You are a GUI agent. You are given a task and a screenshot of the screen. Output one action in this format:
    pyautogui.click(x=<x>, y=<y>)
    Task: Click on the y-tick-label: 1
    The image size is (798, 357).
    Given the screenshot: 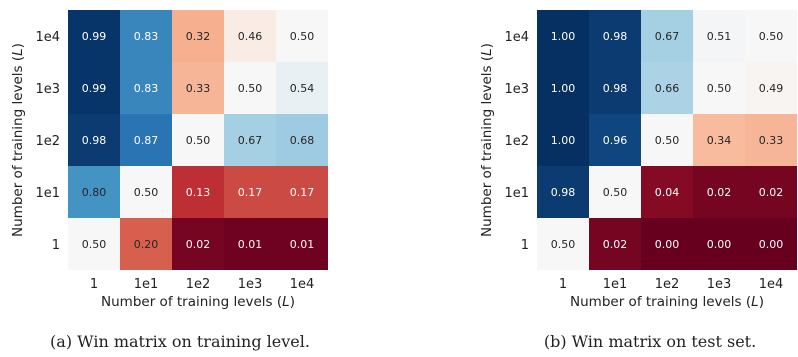 What is the action you would take?
    pyautogui.click(x=56, y=245)
    